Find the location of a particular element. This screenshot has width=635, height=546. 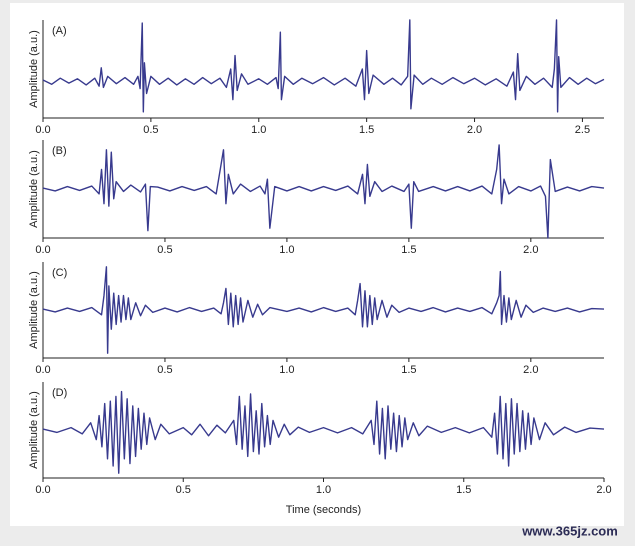

x-axis-label: Time (seconds) is located at coordinates (323, 510).